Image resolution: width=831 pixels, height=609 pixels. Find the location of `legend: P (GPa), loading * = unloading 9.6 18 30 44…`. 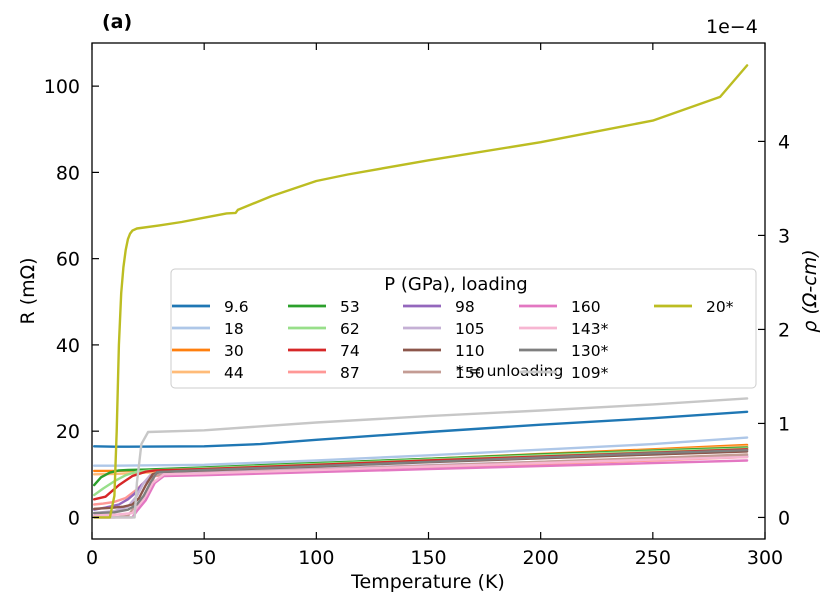

legend: P (GPa), loading * = unloading 9.6 18 30 44… is located at coordinates (463, 328).